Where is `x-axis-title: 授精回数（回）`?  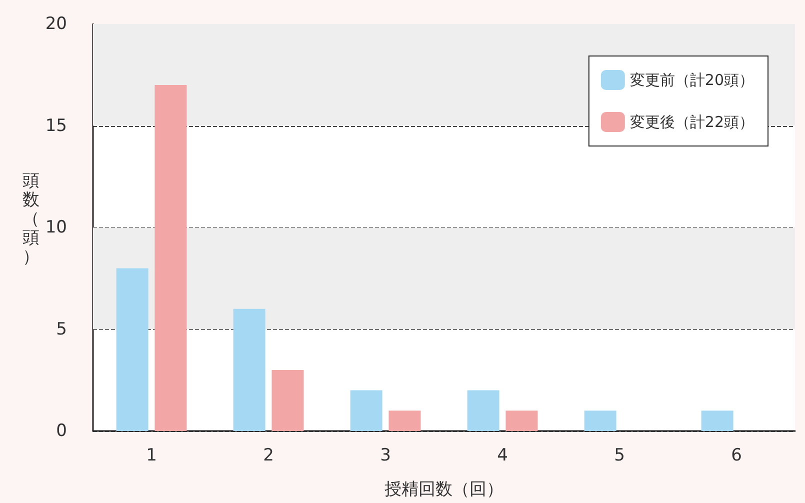
x-axis-title: 授精回数（回） is located at coordinates (444, 490).